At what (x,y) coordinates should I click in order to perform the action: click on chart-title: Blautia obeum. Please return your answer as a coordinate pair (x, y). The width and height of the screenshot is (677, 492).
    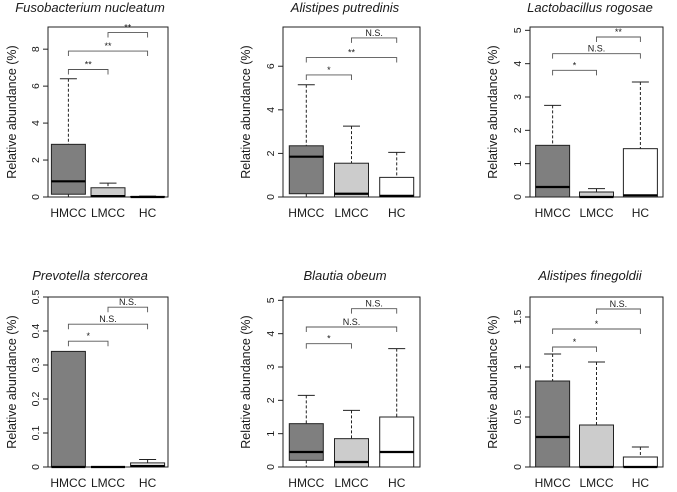
    Looking at the image, I should click on (344, 275).